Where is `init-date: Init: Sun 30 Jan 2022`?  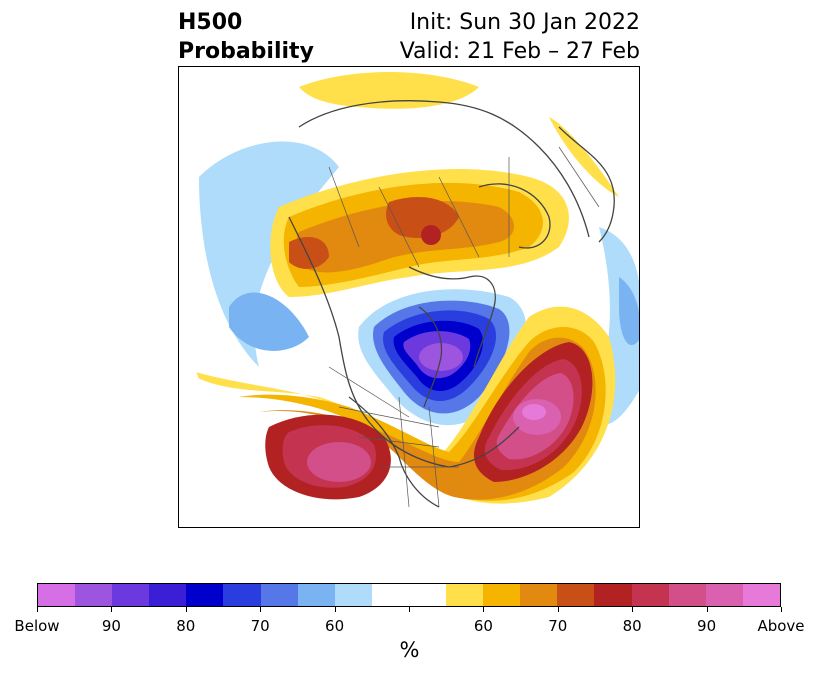 init-date: Init: Sun 30 Jan 2022 is located at coordinates (524, 22).